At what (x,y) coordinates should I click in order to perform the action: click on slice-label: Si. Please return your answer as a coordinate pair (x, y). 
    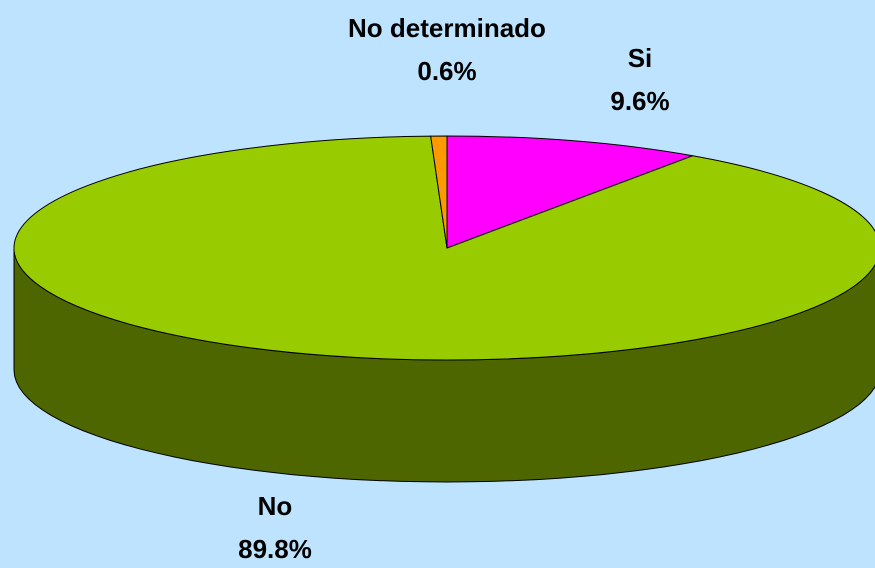
    Looking at the image, I should click on (640, 58).